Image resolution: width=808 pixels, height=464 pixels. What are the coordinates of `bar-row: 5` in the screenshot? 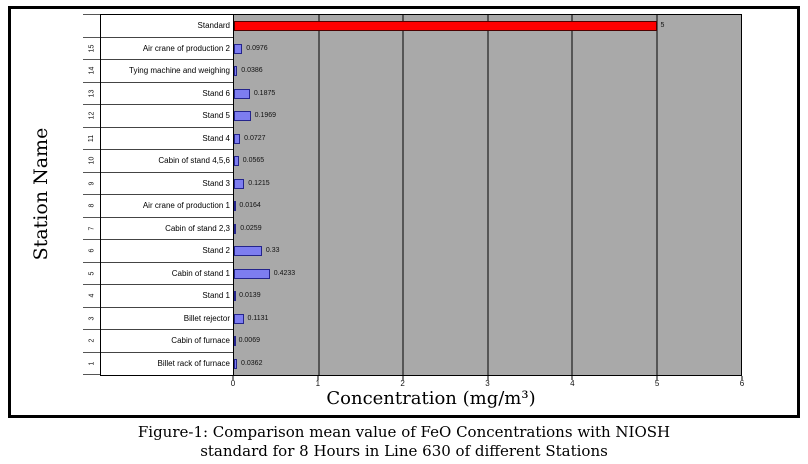 It's located at (487, 26).